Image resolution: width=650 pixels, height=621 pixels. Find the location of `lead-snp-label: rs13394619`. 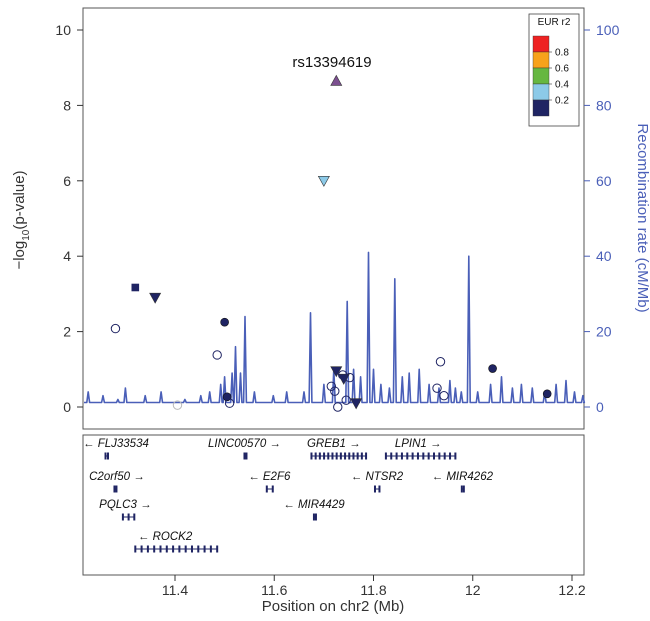

lead-snp-label: rs13394619 is located at coordinates (331, 62).